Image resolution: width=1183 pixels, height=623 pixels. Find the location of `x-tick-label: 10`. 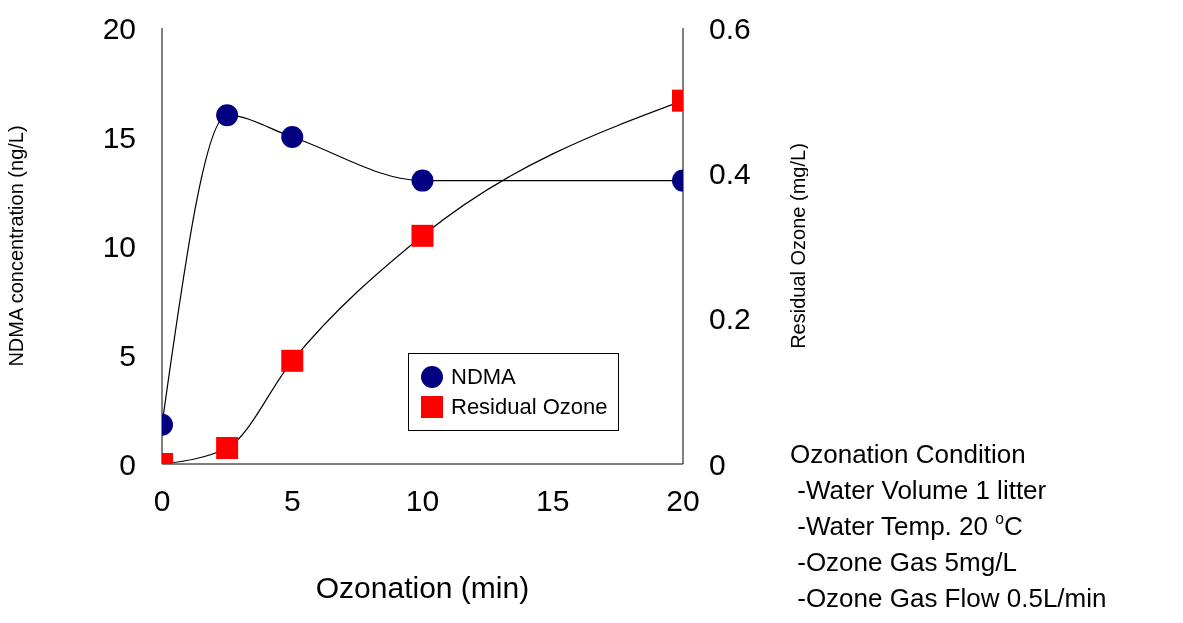

x-tick-label: 10 is located at coordinates (422, 501).